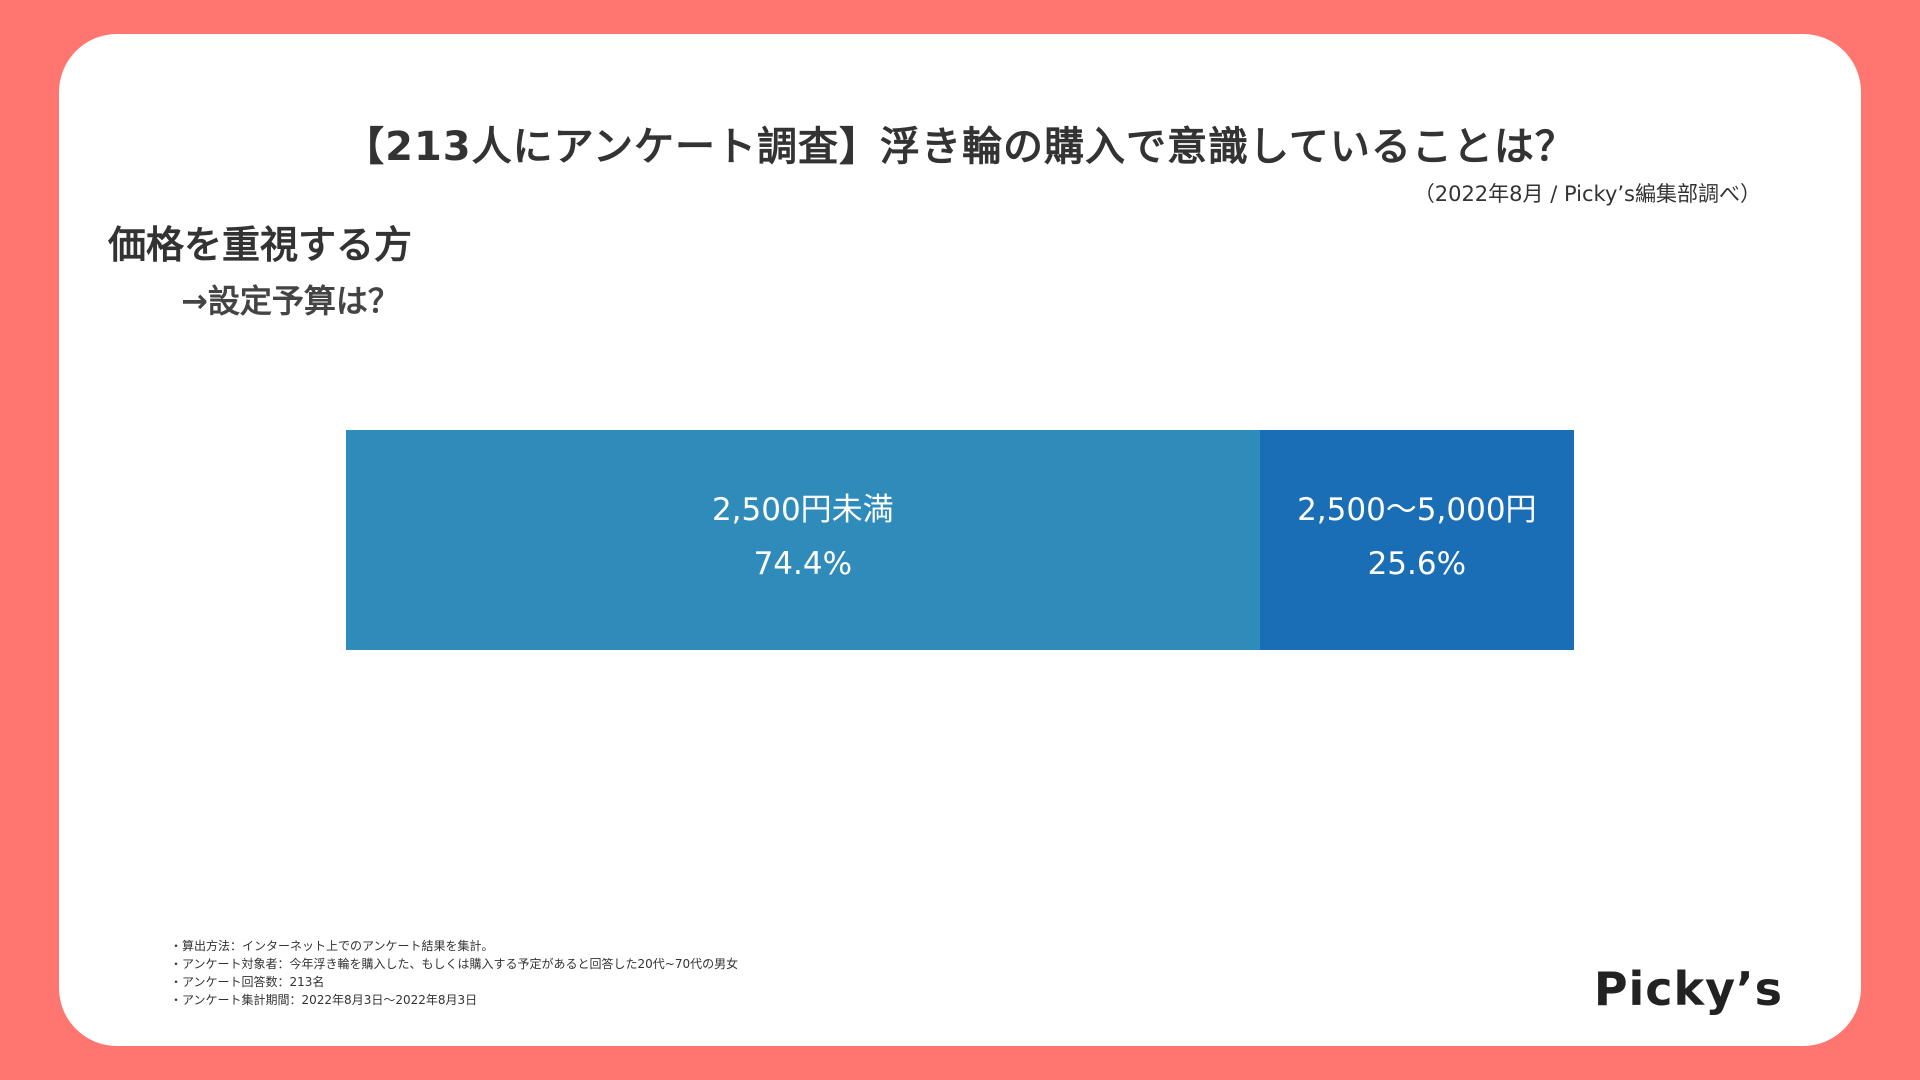 This screenshot has height=1080, width=1920. Describe the element at coordinates (260, 245) in the screenshot. I see `section-heading: 価格を重視する方` at that location.